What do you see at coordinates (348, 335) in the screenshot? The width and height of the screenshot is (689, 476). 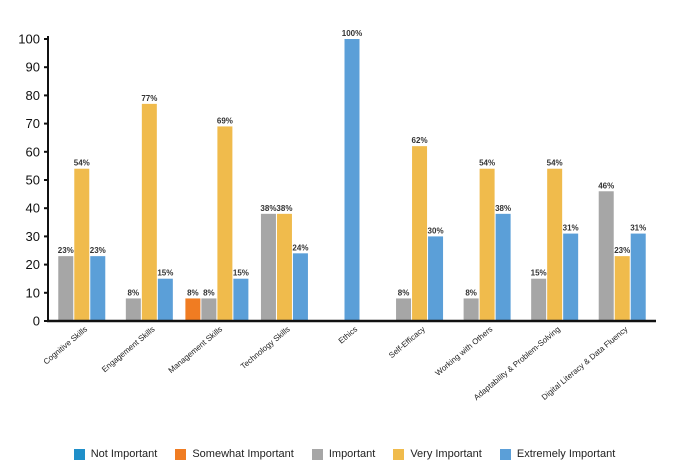 I see `x-tick-label: Ethics` at bounding box center [348, 335].